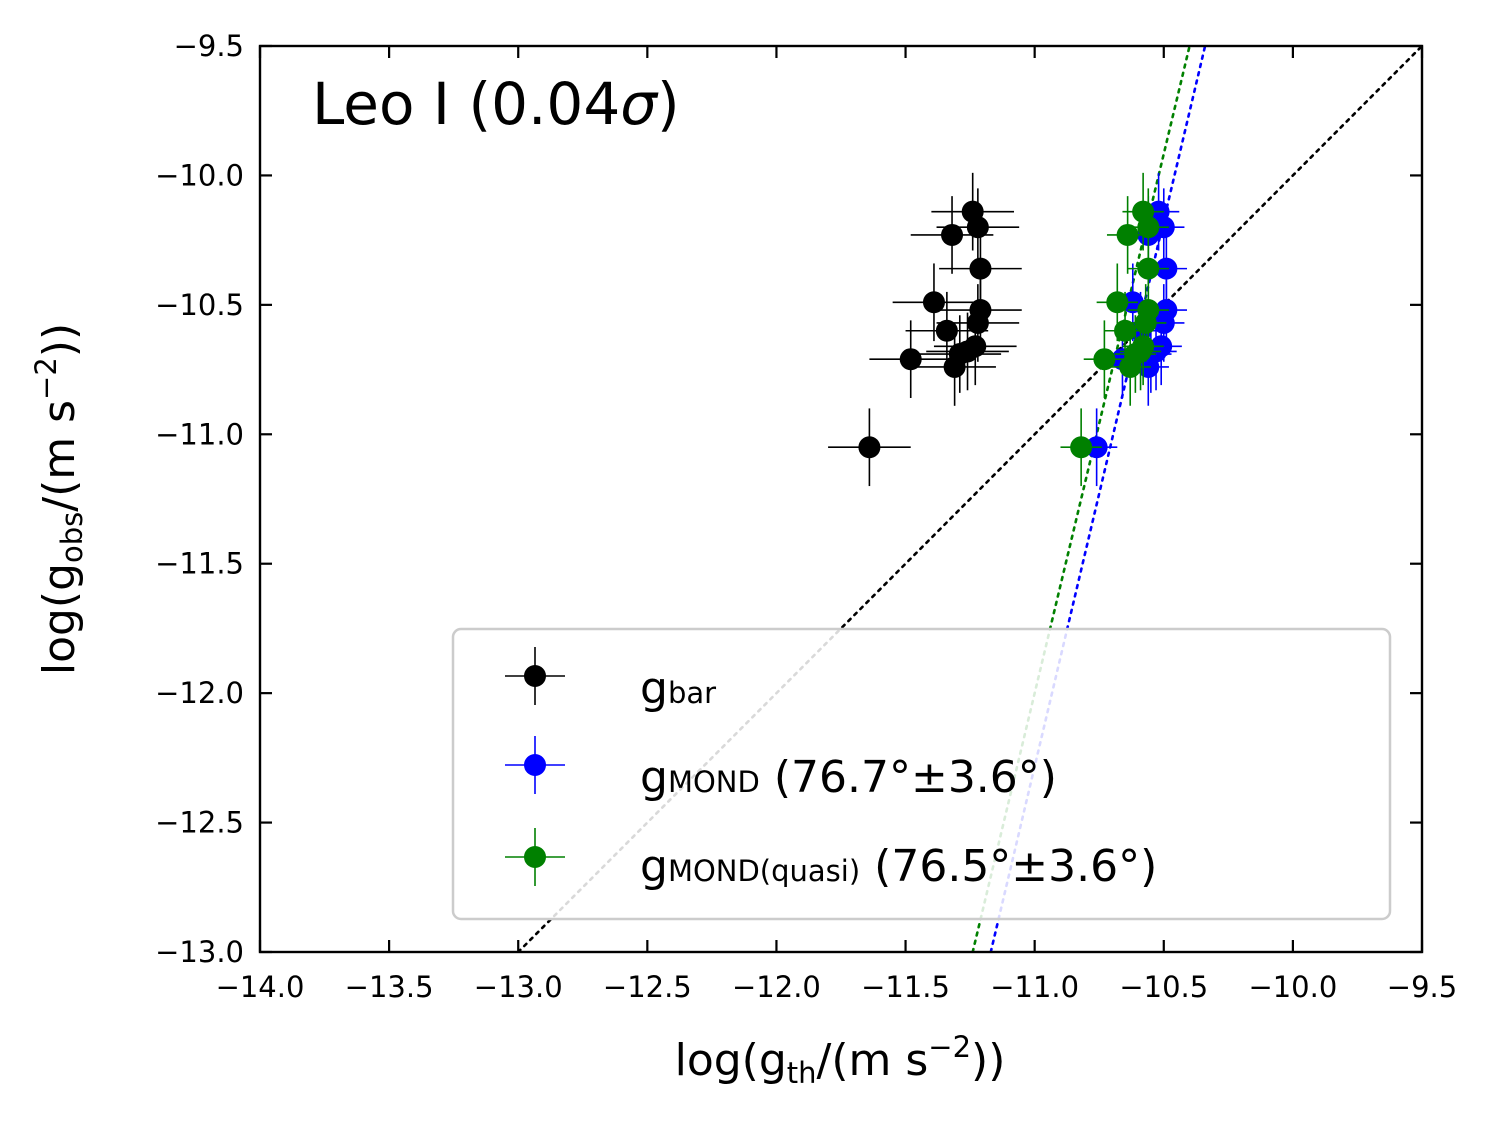 Image resolution: width=1501 pixels, height=1123 pixels. What do you see at coordinates (59, 499) in the screenshot?
I see `y-axis-label: log(gobs/(m s−2))` at bounding box center [59, 499].